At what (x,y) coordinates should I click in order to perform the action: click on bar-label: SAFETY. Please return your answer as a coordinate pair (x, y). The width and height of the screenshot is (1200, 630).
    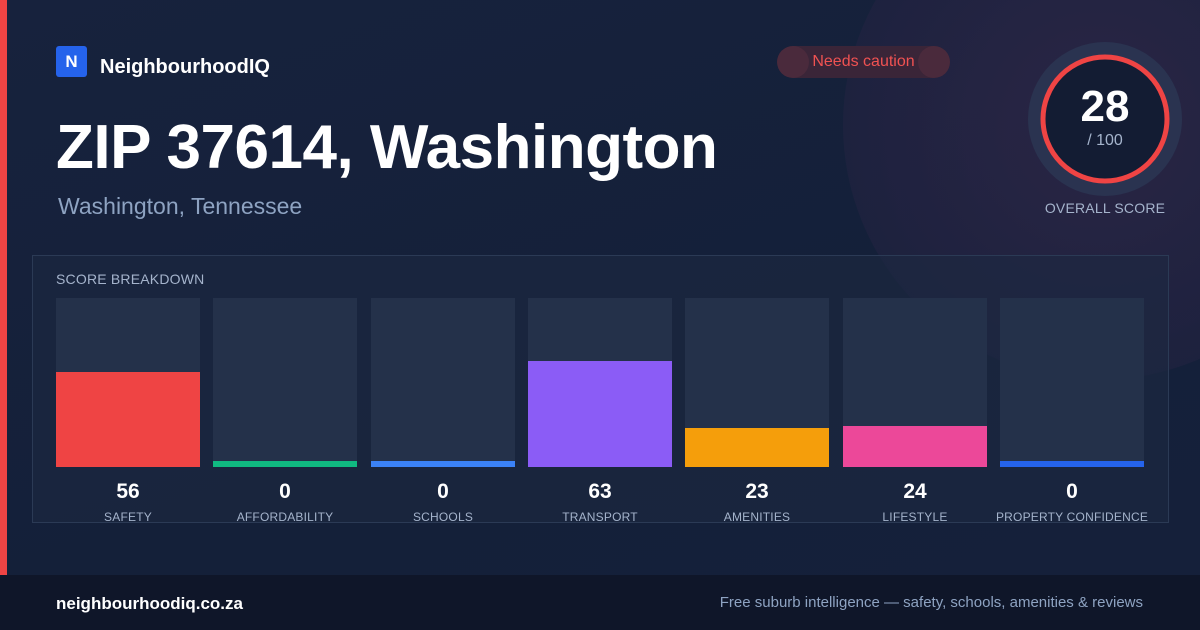
    Looking at the image, I should click on (128, 517).